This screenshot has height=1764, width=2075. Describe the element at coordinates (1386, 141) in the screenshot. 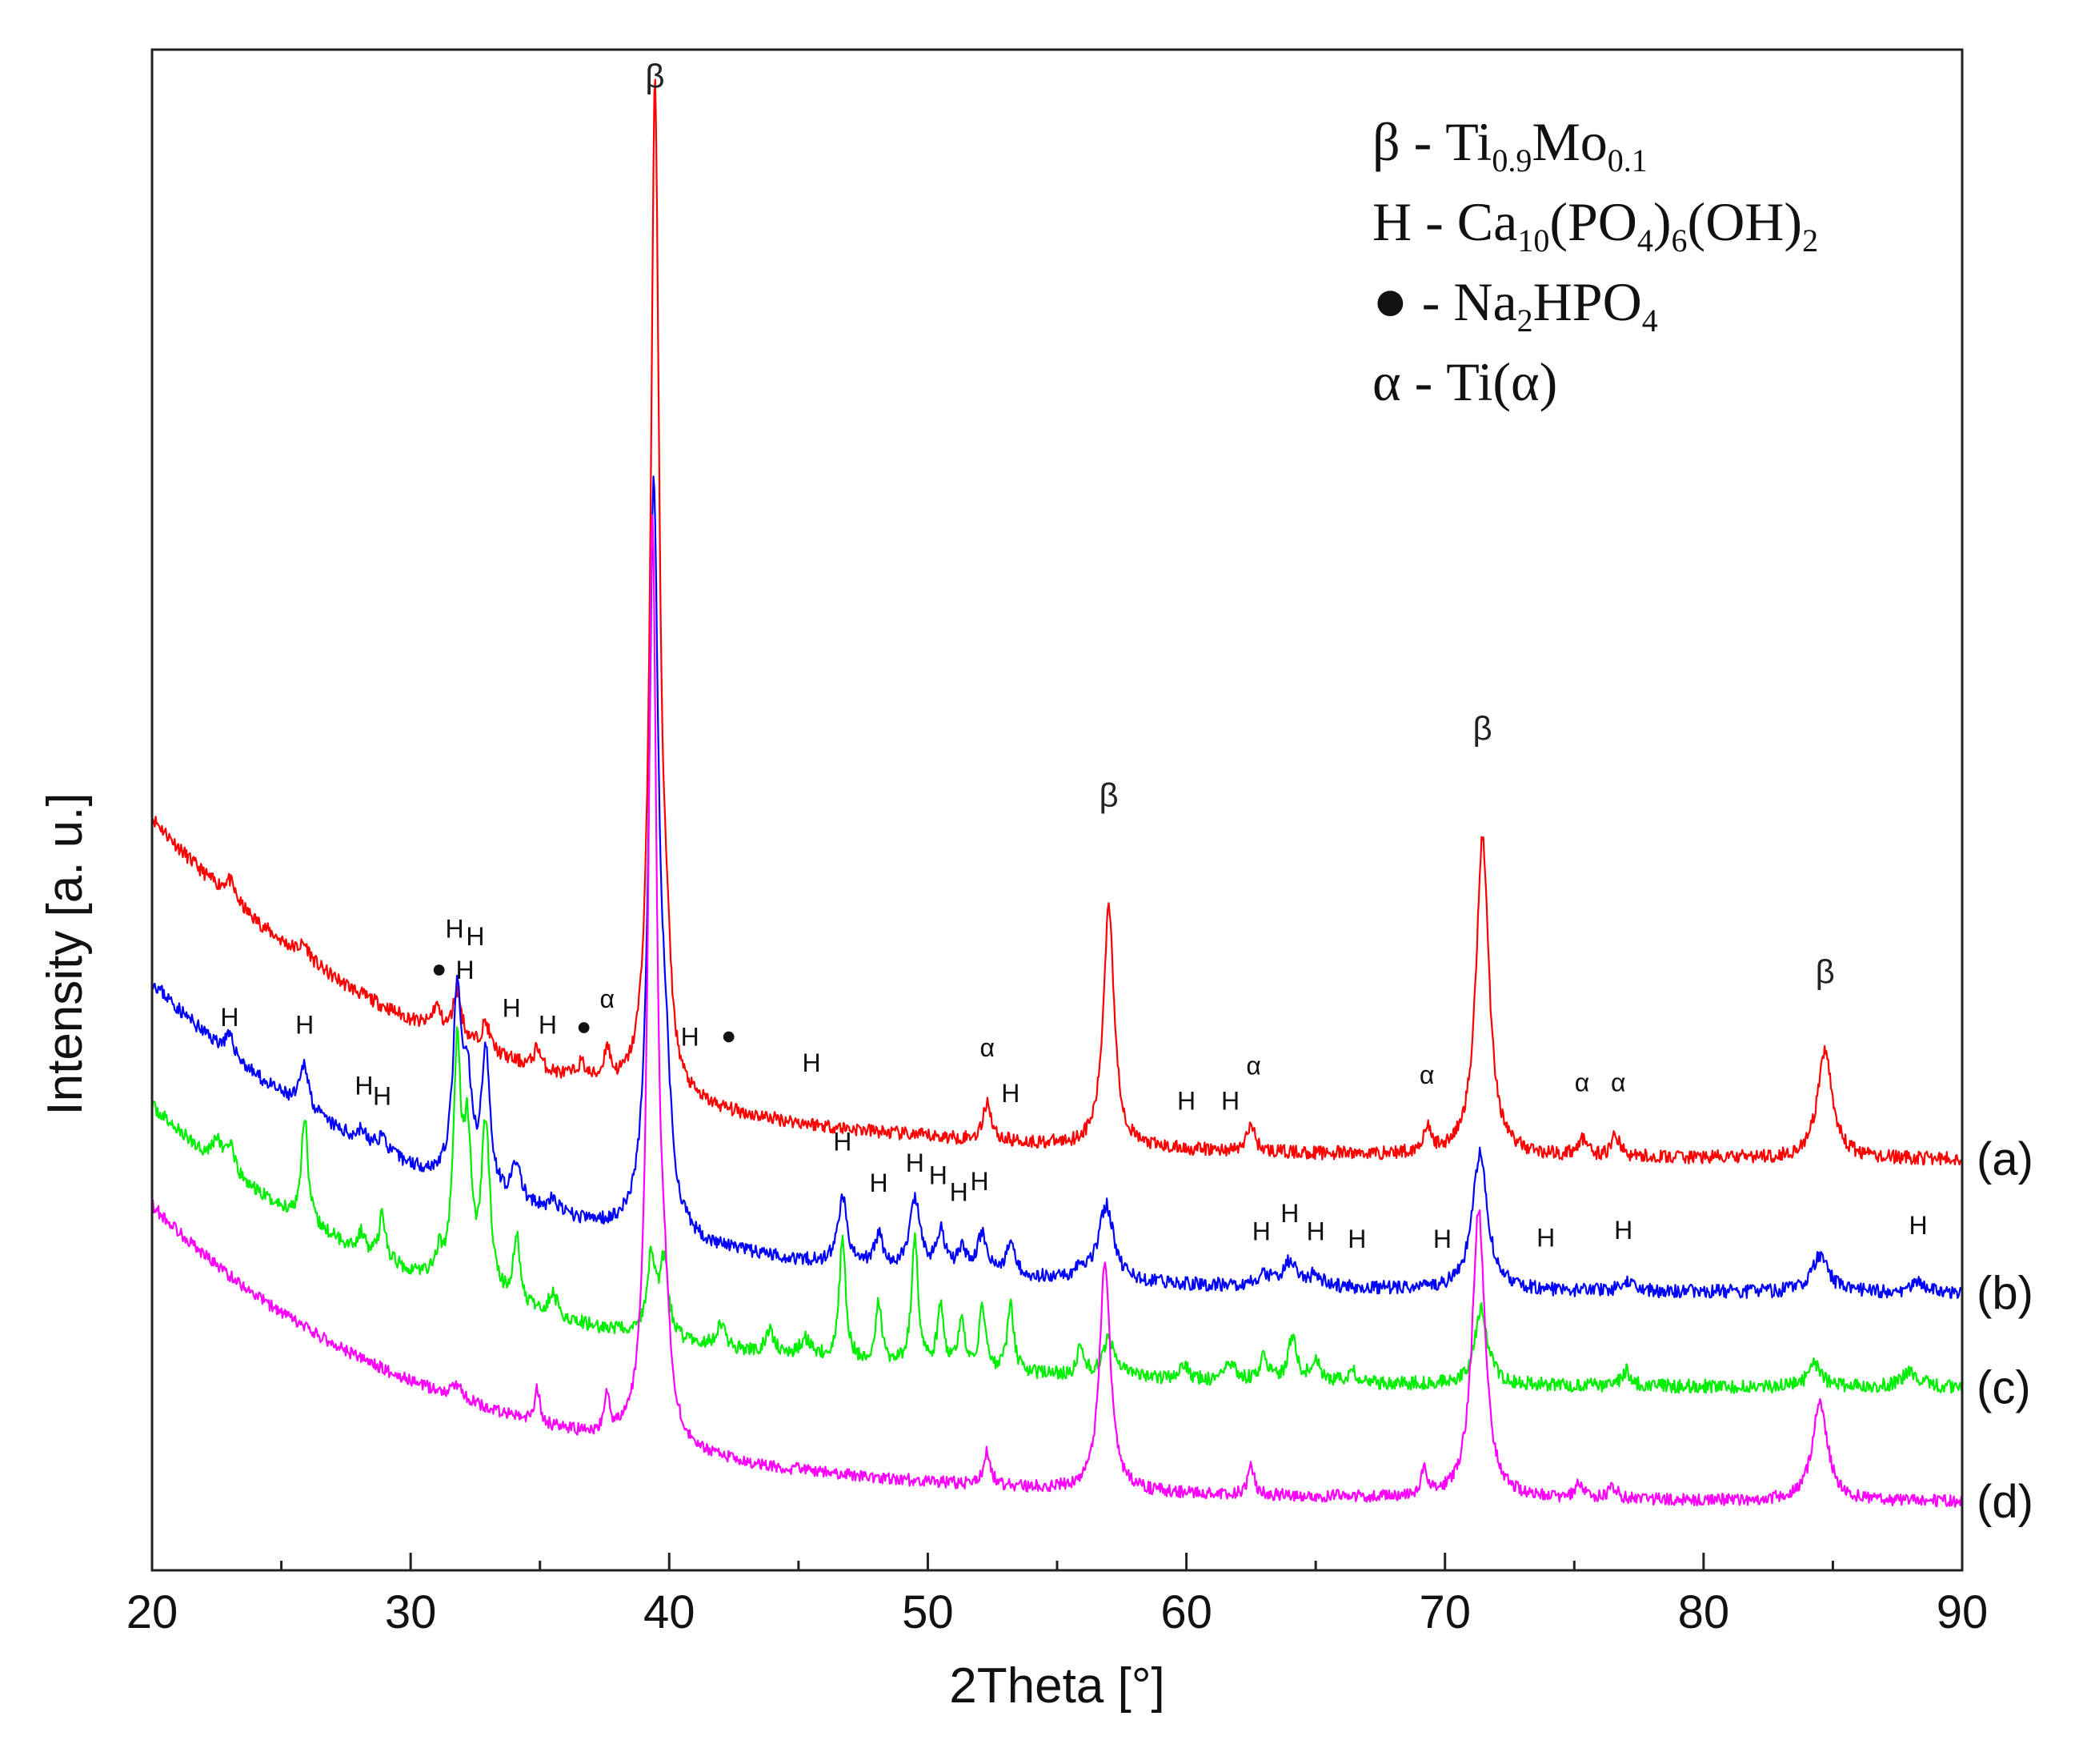

I see `legend-symbol: β` at that location.